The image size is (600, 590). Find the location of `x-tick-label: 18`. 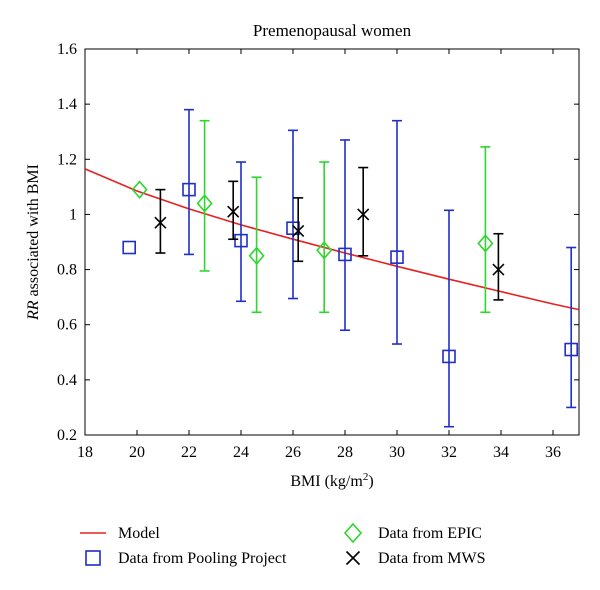

x-tick-label: 18 is located at coordinates (85, 452).